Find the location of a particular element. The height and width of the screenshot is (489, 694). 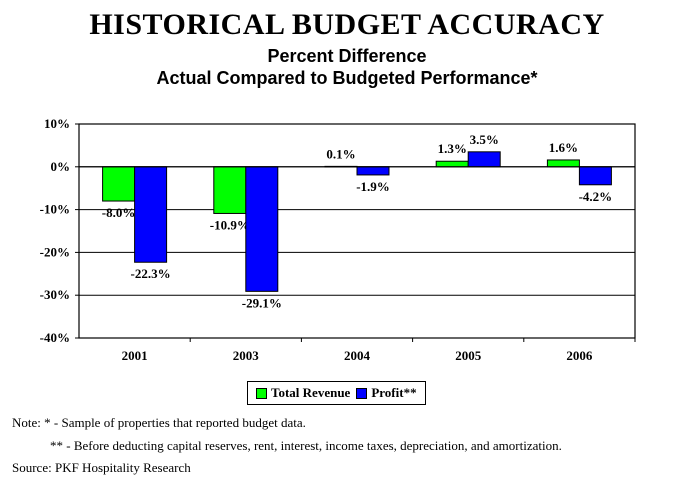

data-label: 0.1% is located at coordinates (340, 153).